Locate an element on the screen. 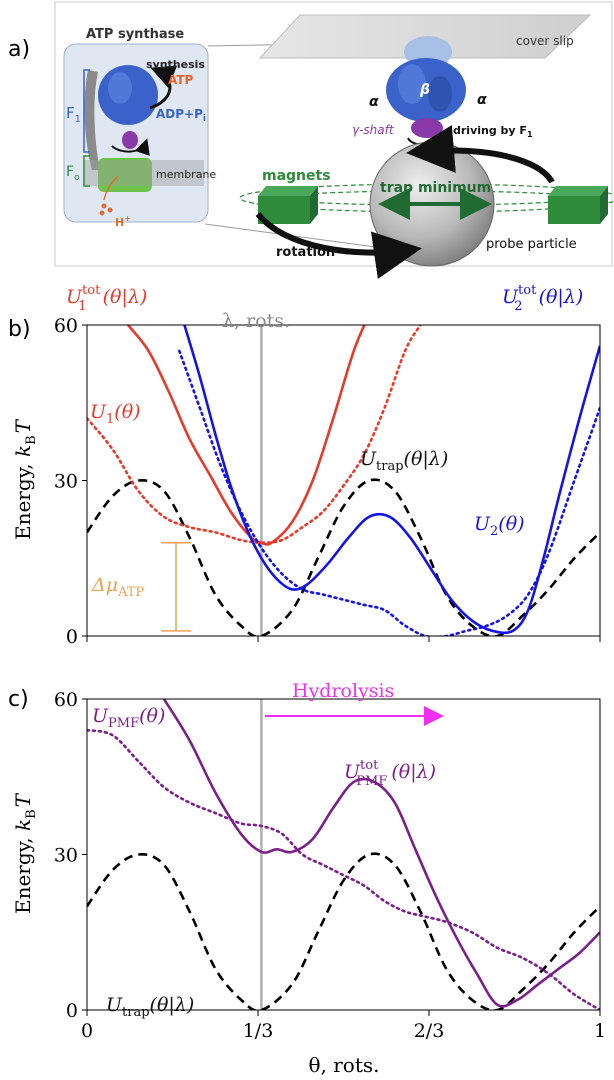  xlabel-c: θ, rots. is located at coordinates (343, 1065).